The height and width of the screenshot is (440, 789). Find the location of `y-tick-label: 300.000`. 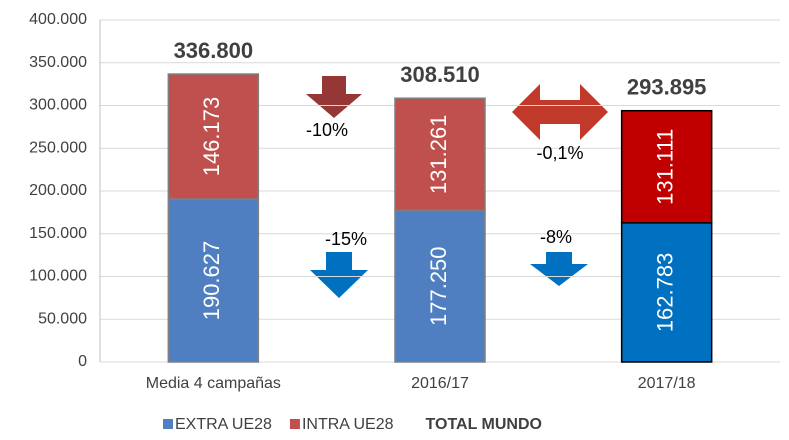

y-tick-label: 300.000 is located at coordinates (58, 105).